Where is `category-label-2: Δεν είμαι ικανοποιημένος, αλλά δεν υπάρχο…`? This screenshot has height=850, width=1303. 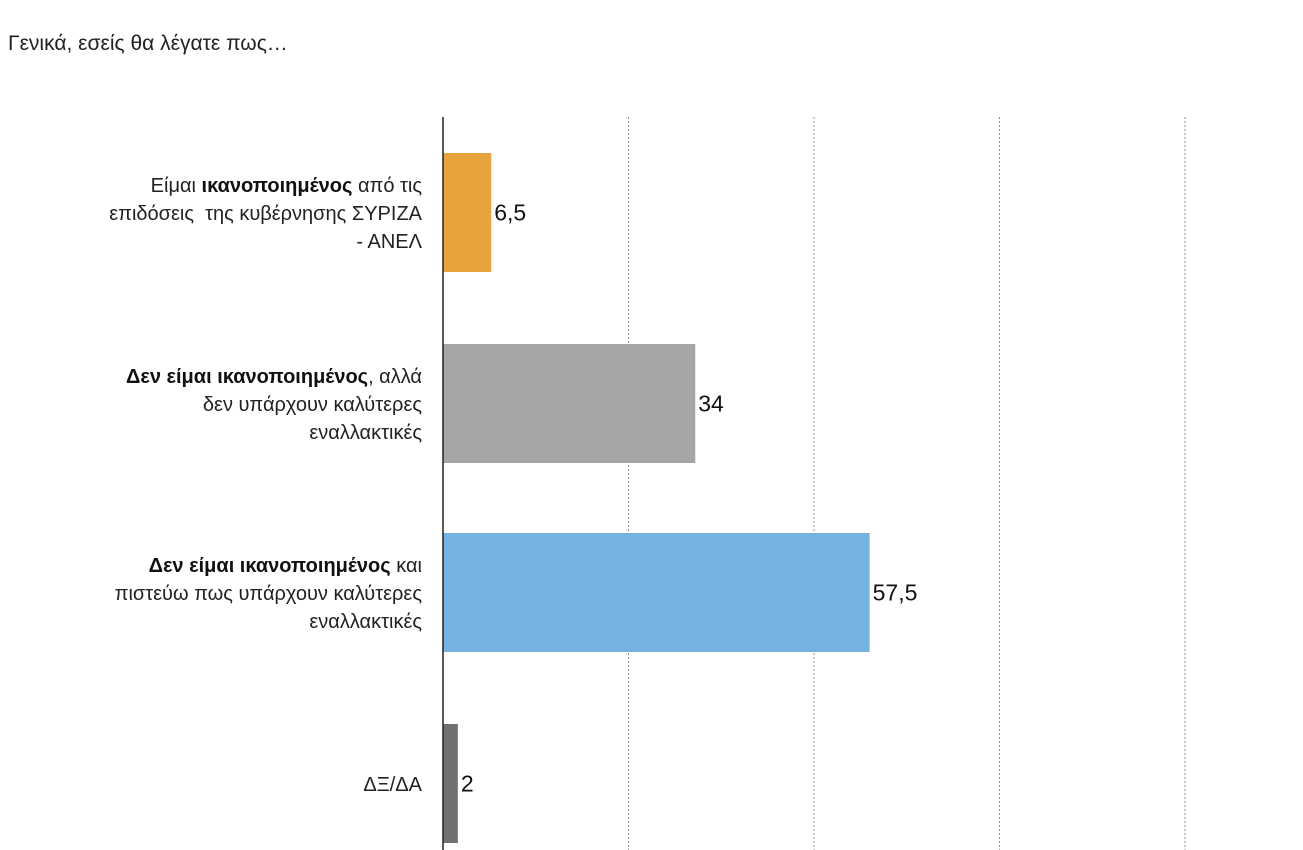 category-label-2: Δεν είμαι ικανοποιημένος, αλλά δεν υπάρχο… is located at coordinates (273, 404).